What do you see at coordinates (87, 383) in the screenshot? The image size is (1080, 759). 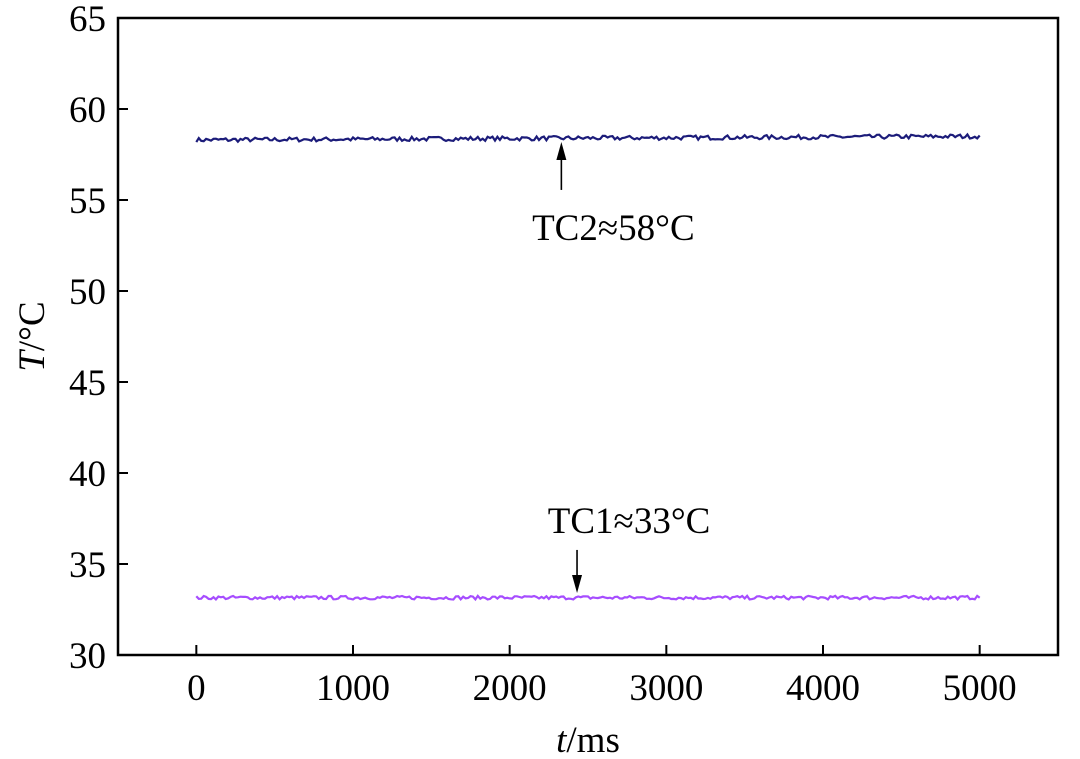 I see `y-tick-label: 45` at bounding box center [87, 383].